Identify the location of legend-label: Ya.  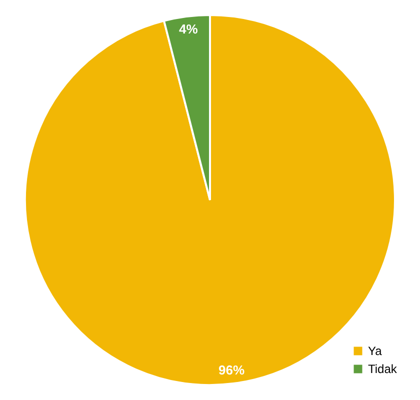
(375, 351).